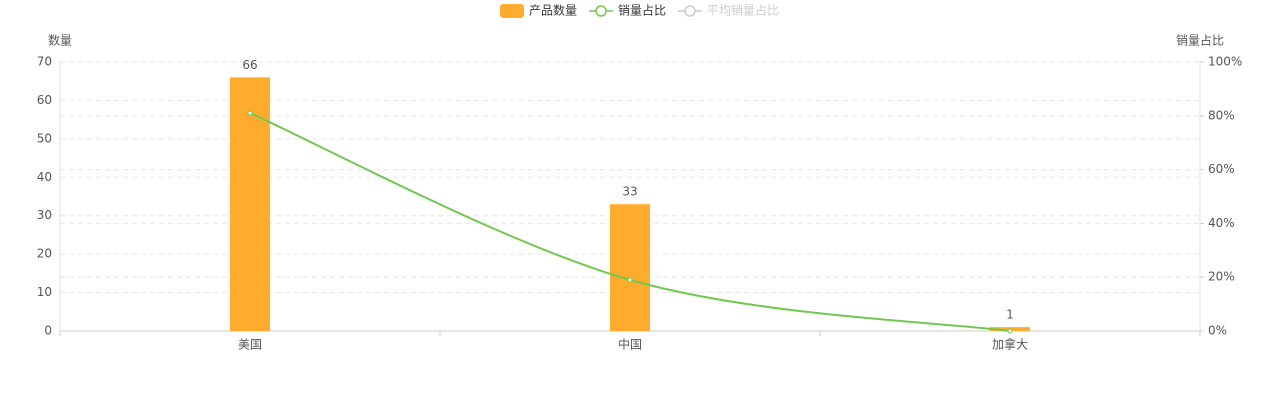 The height and width of the screenshot is (404, 1278). Describe the element at coordinates (1221, 277) in the screenshot. I see `y2-tick-label: 20%` at that location.